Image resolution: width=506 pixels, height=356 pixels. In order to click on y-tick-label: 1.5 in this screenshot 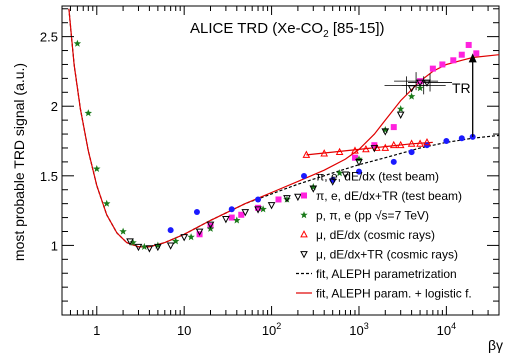, I will do `click(49, 176)`.